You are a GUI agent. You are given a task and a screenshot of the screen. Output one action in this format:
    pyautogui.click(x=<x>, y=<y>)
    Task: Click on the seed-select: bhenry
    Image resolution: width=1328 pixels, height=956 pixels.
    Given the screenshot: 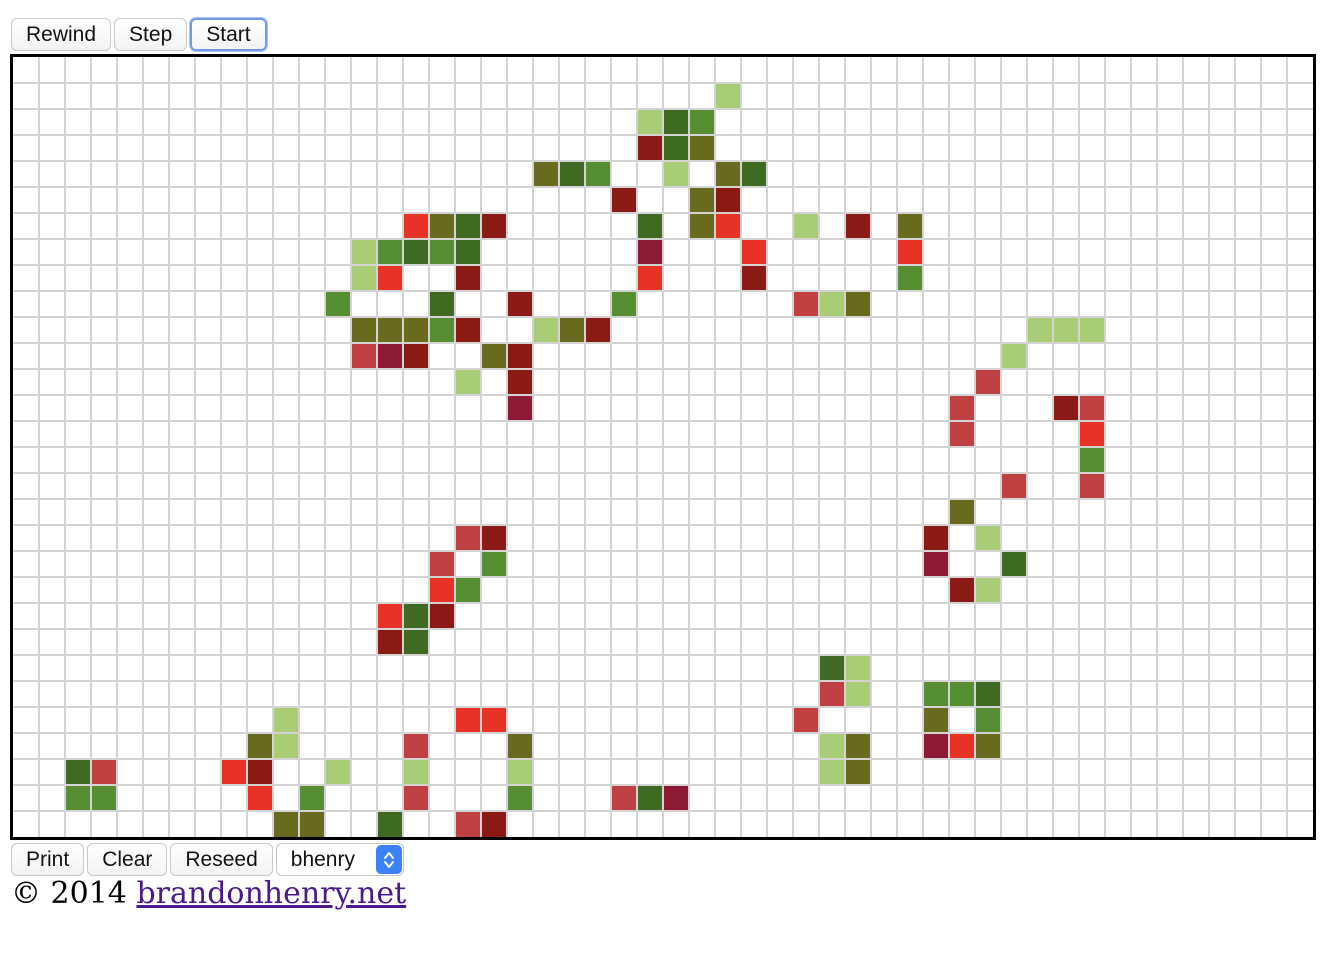 What is the action you would take?
    pyautogui.click(x=339, y=859)
    